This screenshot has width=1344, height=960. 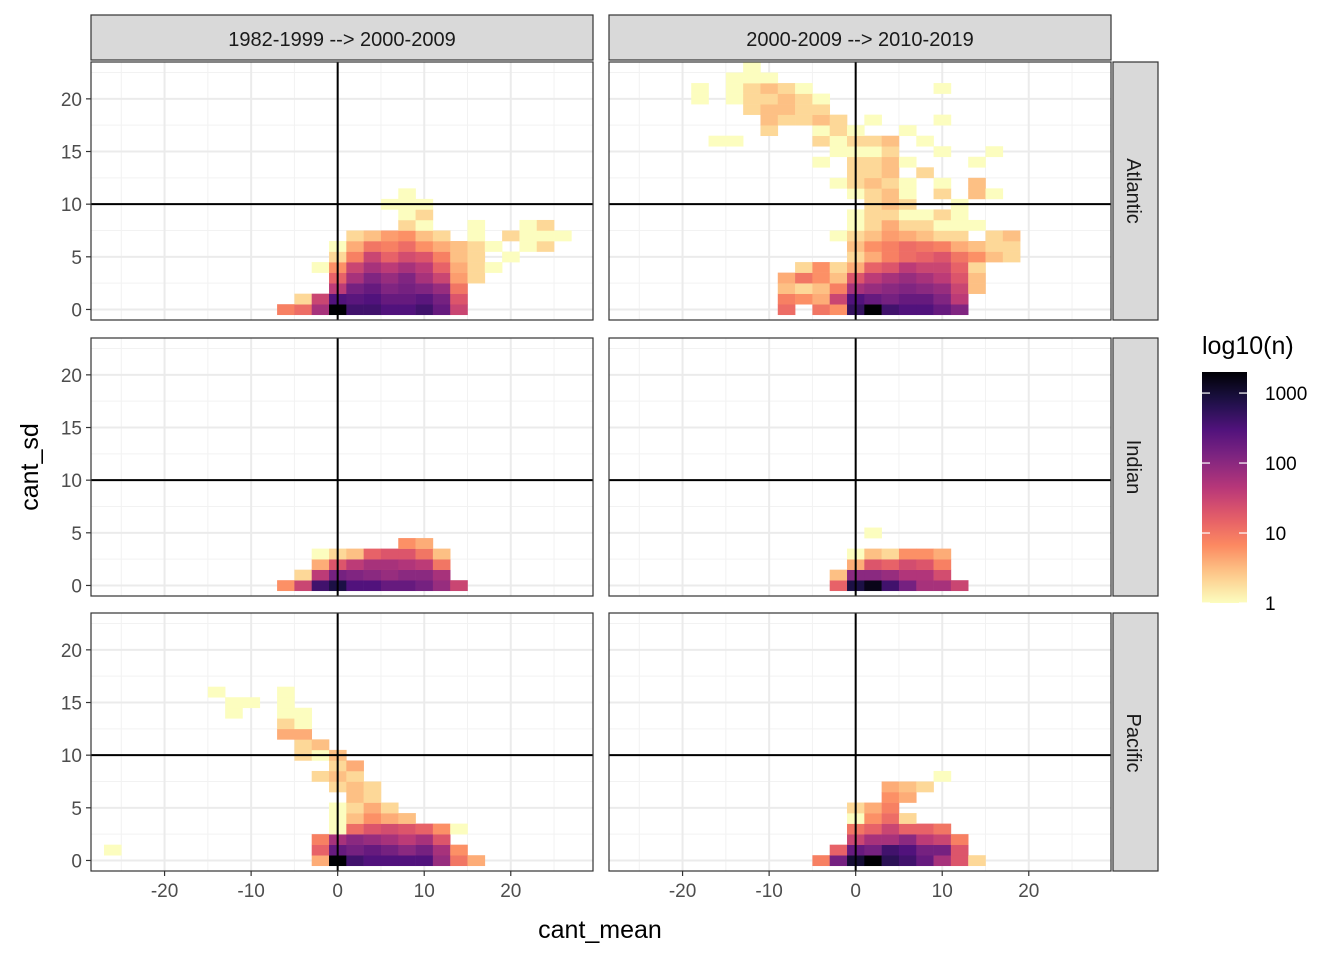 What do you see at coordinates (71, 651) in the screenshot?
I see `y-tick-label: 20` at bounding box center [71, 651].